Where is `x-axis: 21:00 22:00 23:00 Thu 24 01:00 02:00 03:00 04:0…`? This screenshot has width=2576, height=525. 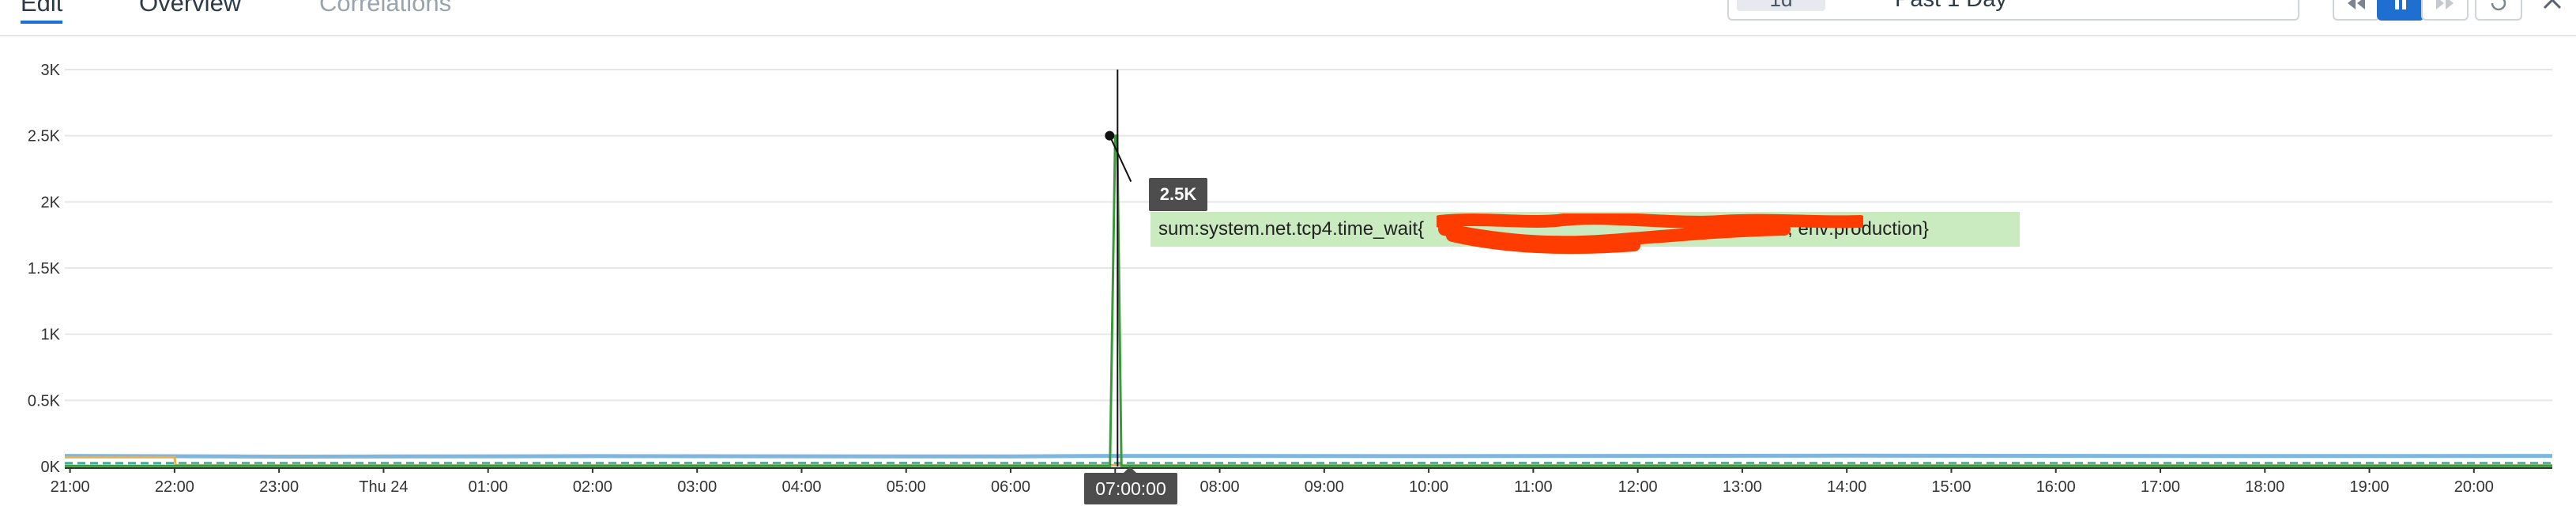 x-axis: 21:00 22:00 23:00 Thu 24 01:00 02:00 03:00 04:0… is located at coordinates (1301, 481).